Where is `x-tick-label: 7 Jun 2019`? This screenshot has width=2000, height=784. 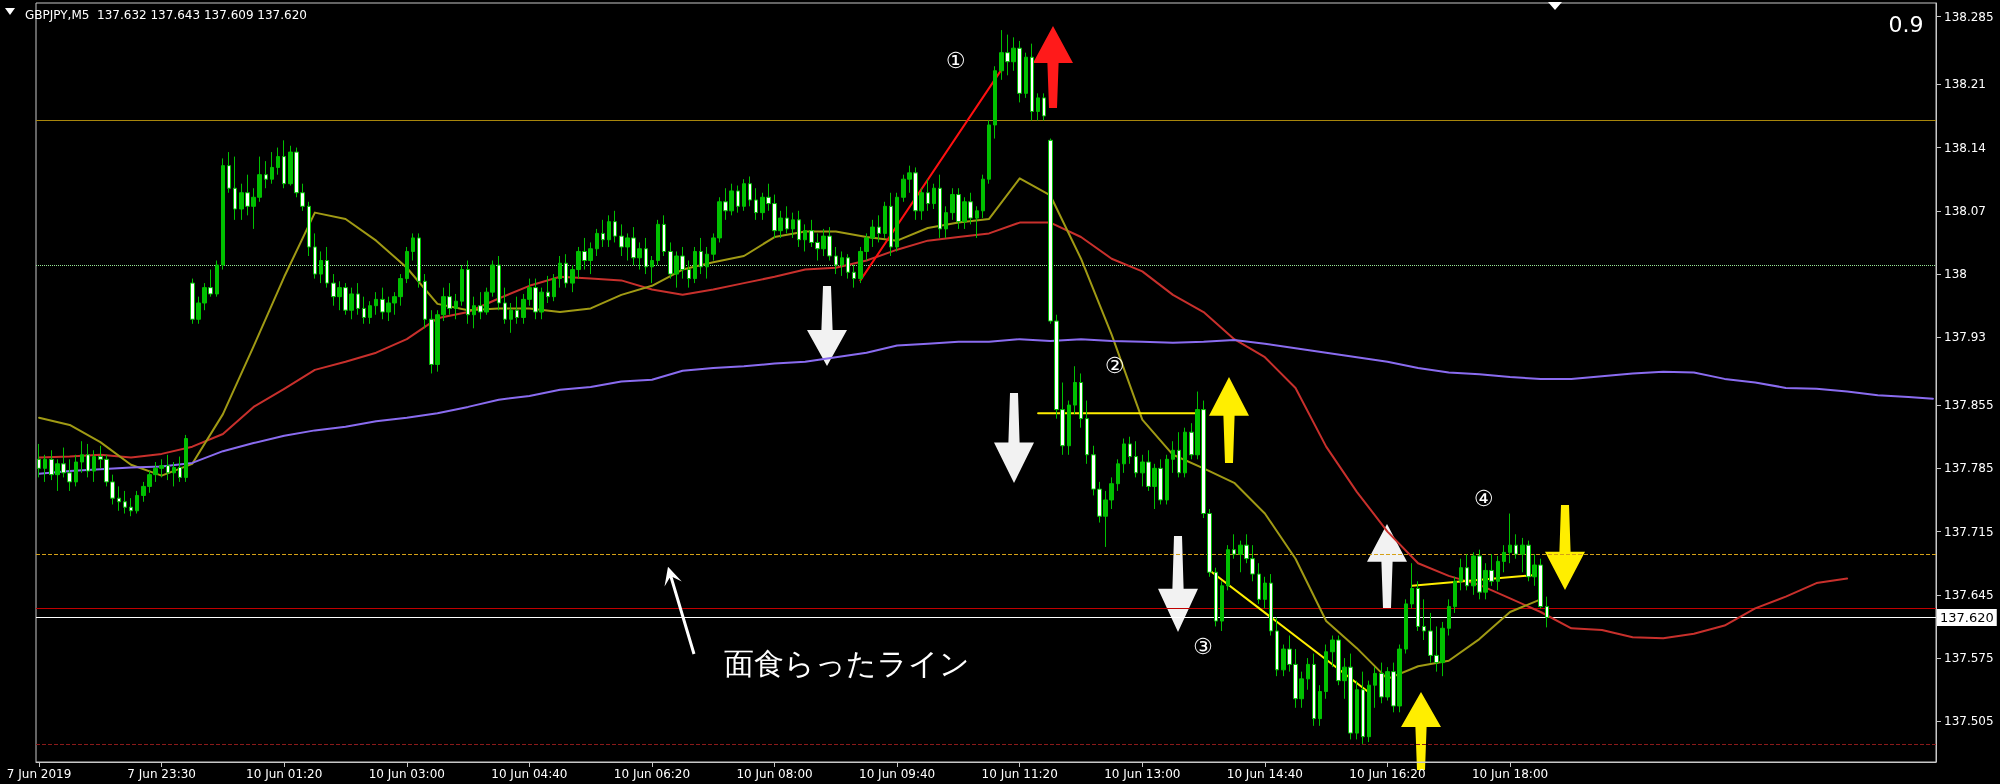 x-tick-label: 7 Jun 2019 is located at coordinates (39, 774).